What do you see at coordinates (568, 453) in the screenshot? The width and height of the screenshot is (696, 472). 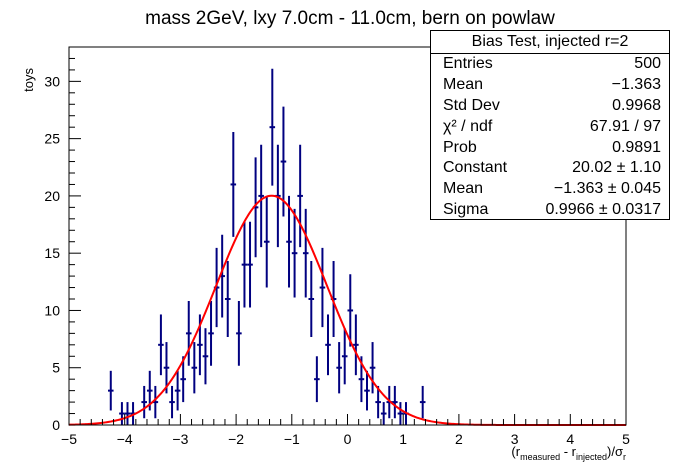 I see `x-axis-label: (rmeasured - rinjected)/σr` at bounding box center [568, 453].